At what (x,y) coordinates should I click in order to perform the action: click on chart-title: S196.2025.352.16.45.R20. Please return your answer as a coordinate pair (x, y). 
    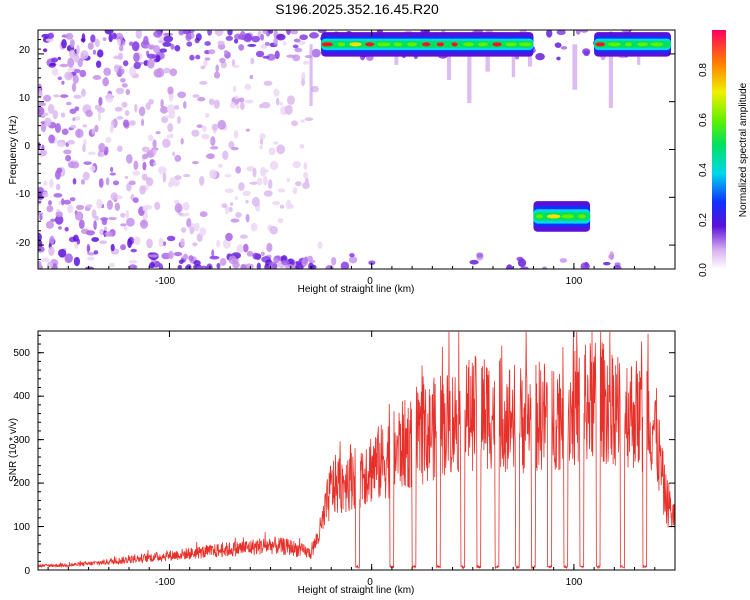
    Looking at the image, I should click on (357, 9).